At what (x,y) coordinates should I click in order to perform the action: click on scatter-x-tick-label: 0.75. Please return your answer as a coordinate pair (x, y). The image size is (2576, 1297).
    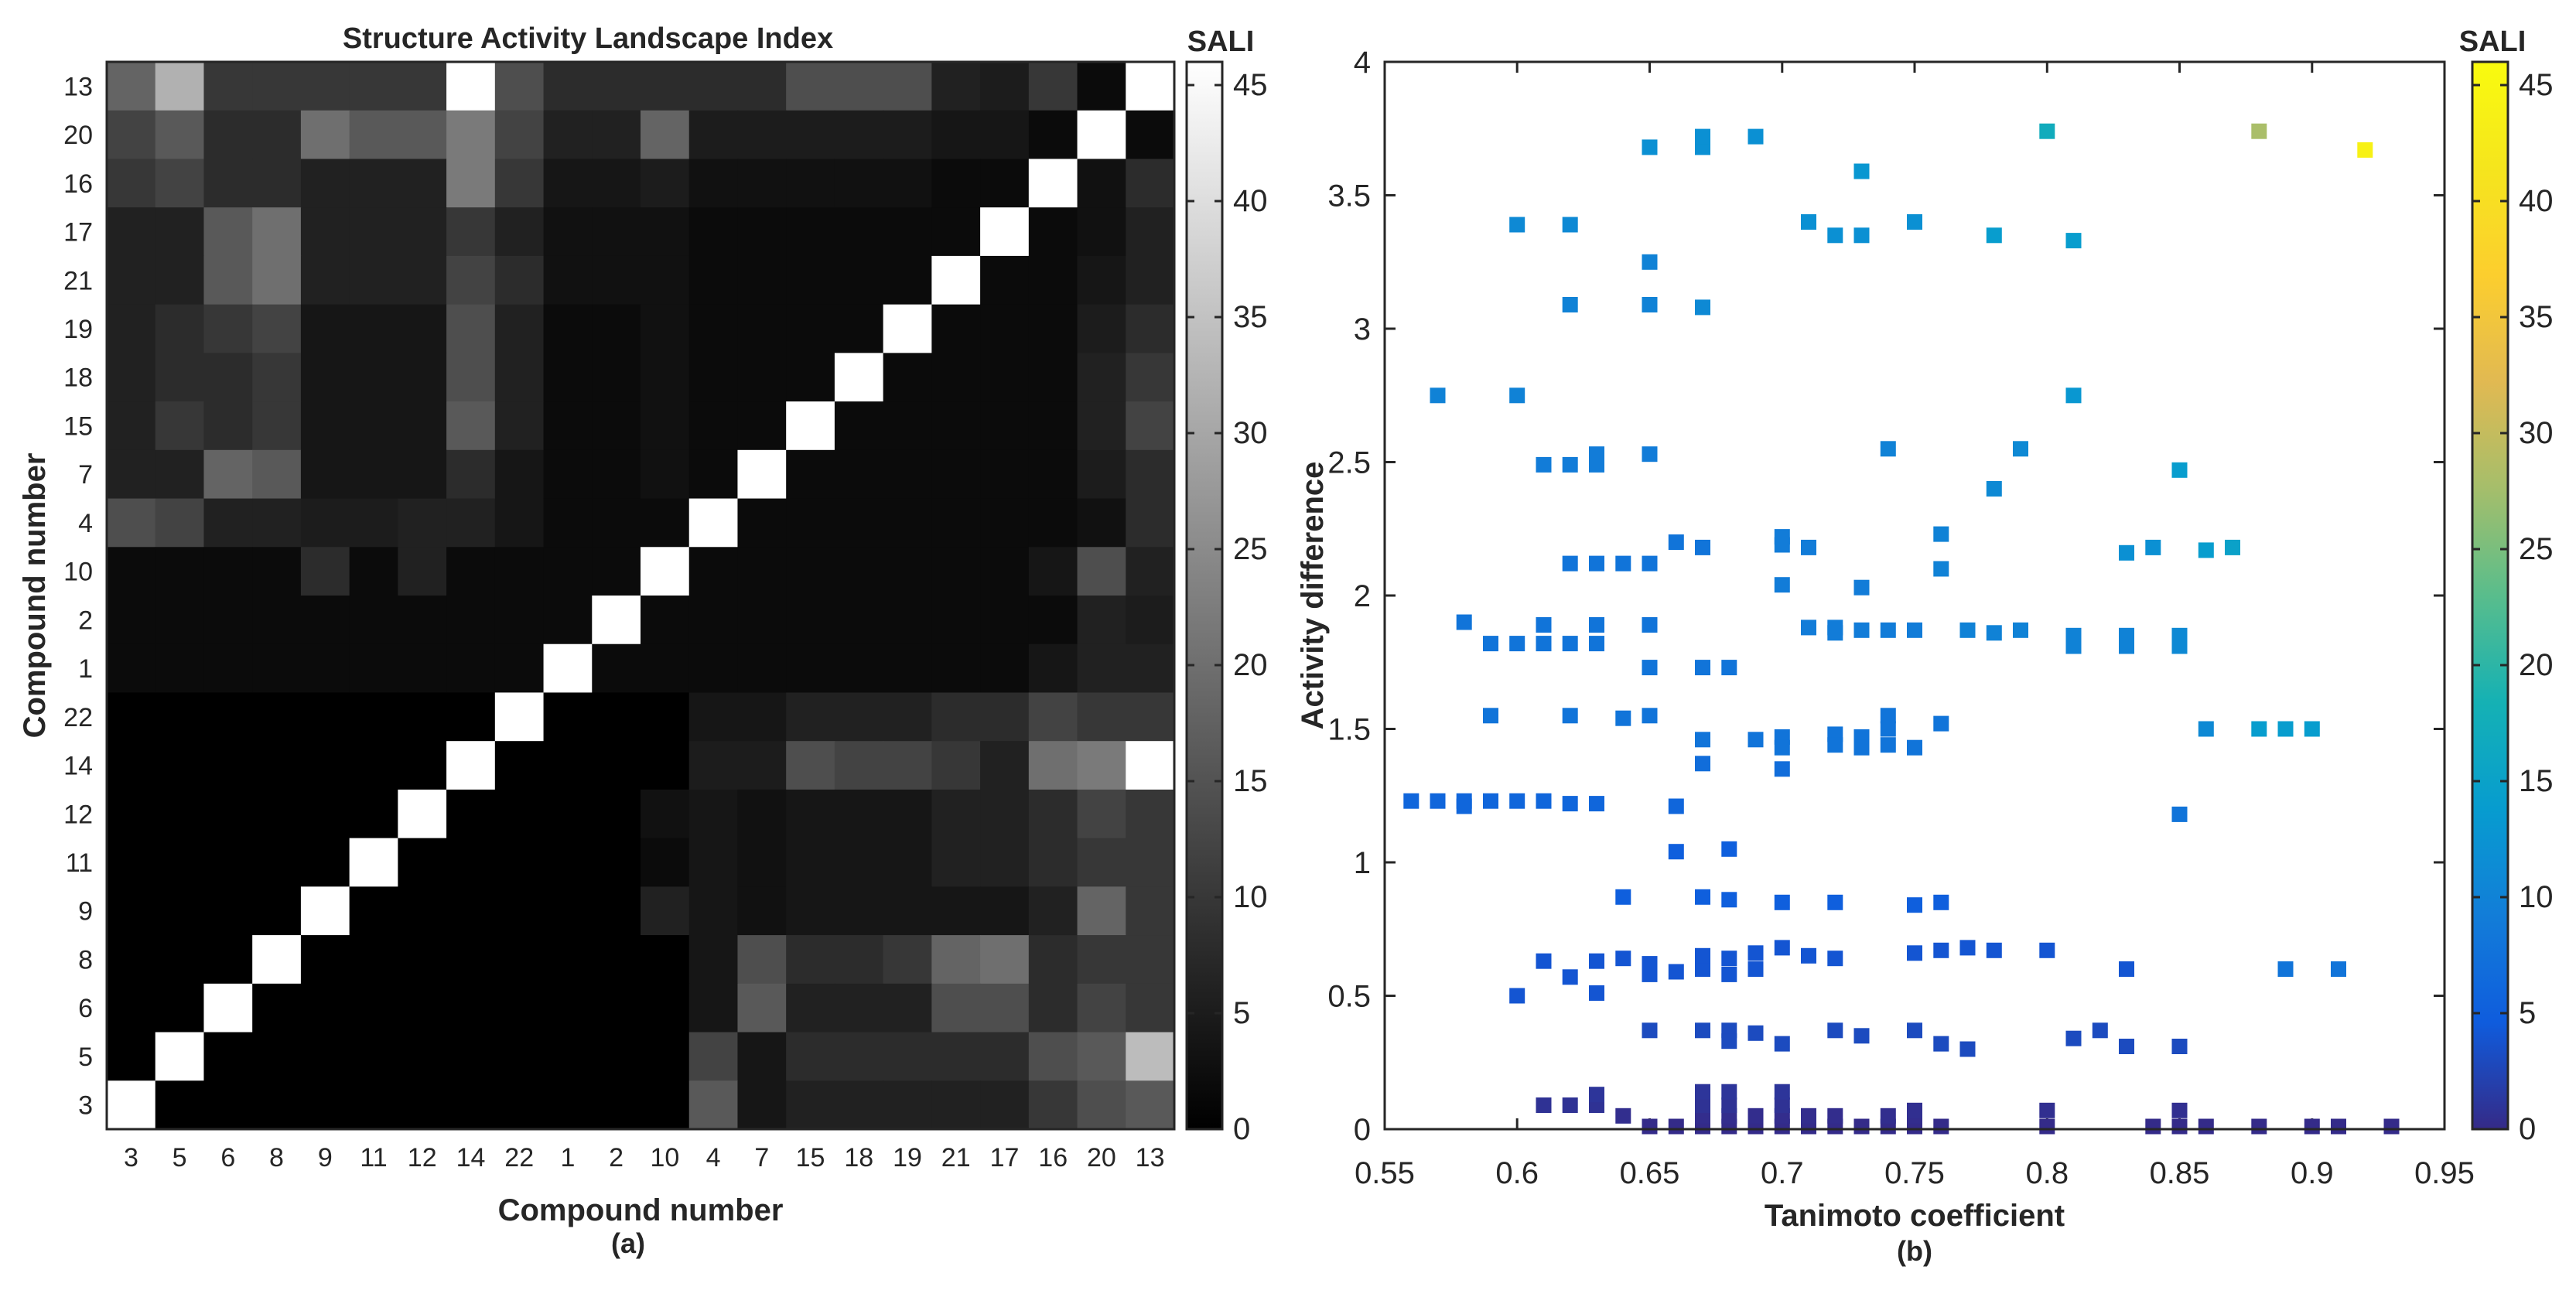
    Looking at the image, I should click on (1915, 1173).